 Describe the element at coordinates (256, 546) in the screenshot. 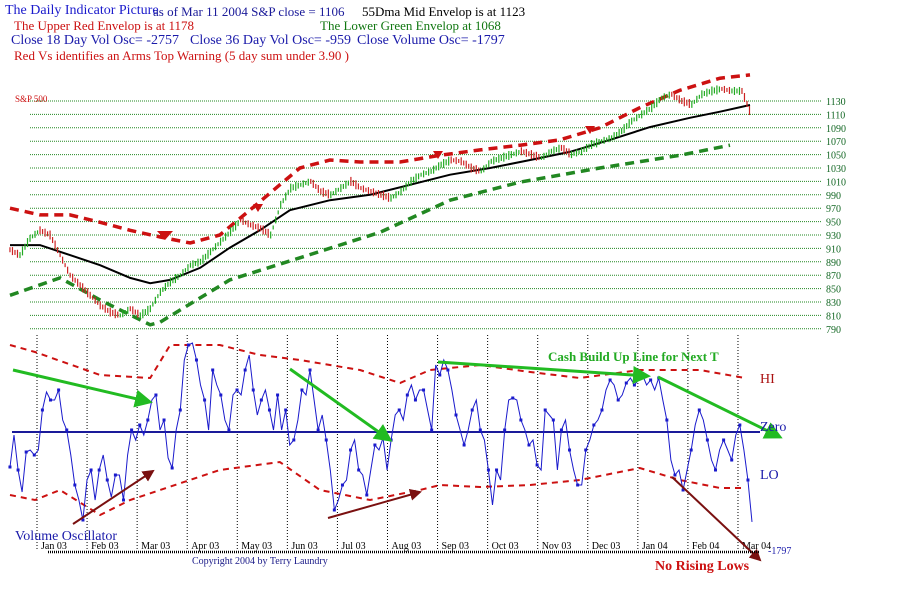

I see `month-tick-label: May 03` at that location.